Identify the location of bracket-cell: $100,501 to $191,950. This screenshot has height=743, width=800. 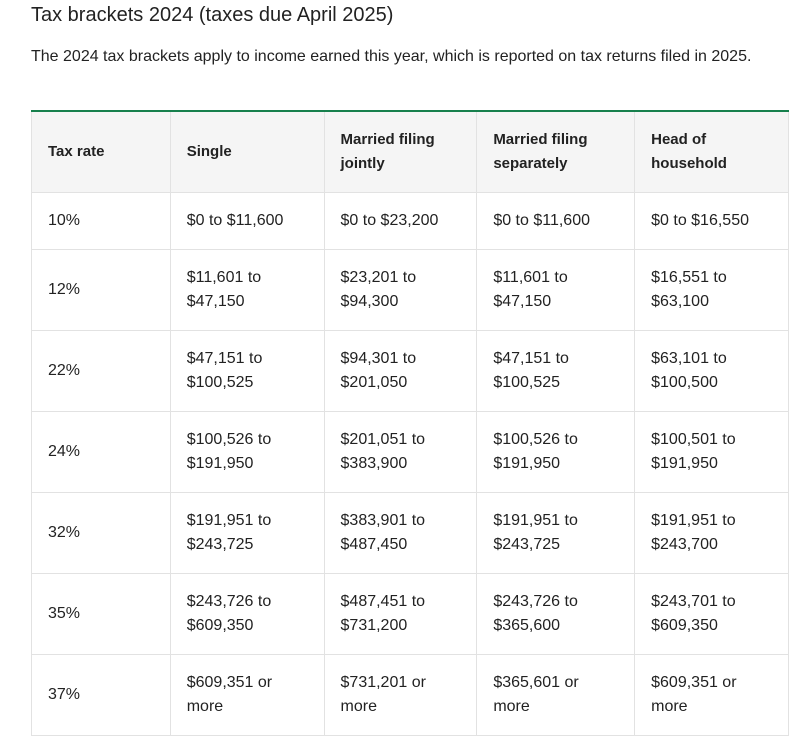
(711, 452).